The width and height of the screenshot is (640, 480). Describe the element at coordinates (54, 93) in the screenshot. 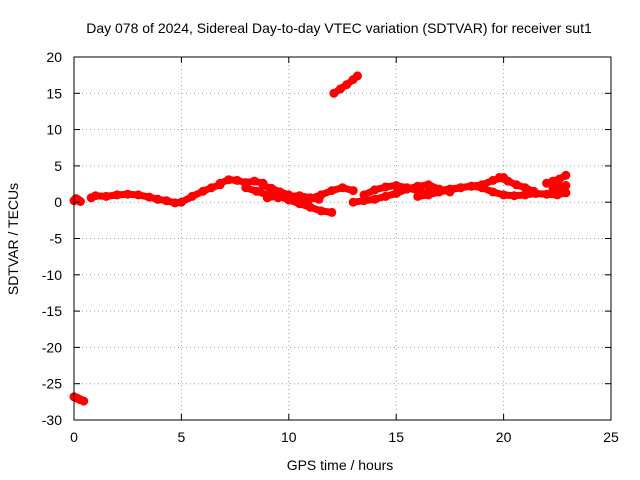

I see `y-tick-label: 15` at that location.